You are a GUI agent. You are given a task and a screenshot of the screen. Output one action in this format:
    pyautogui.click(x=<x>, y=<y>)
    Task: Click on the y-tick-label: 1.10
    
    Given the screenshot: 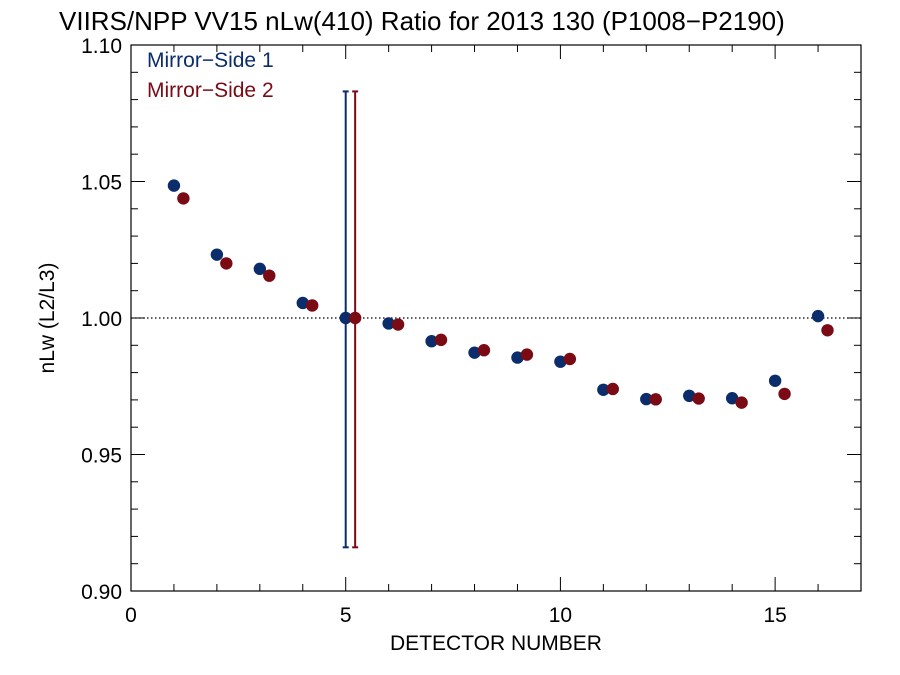 What is the action you would take?
    pyautogui.click(x=101, y=46)
    